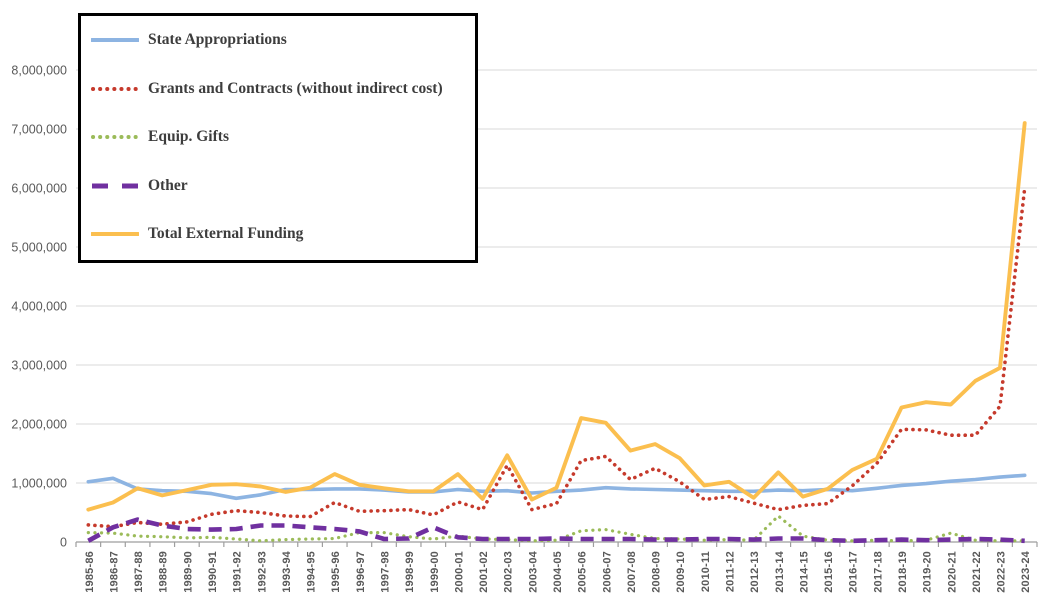 Image resolution: width=1042 pixels, height=605 pixels. Describe the element at coordinates (115, 137) in the screenshot. I see `legend-swatch-equip-gifts` at that location.